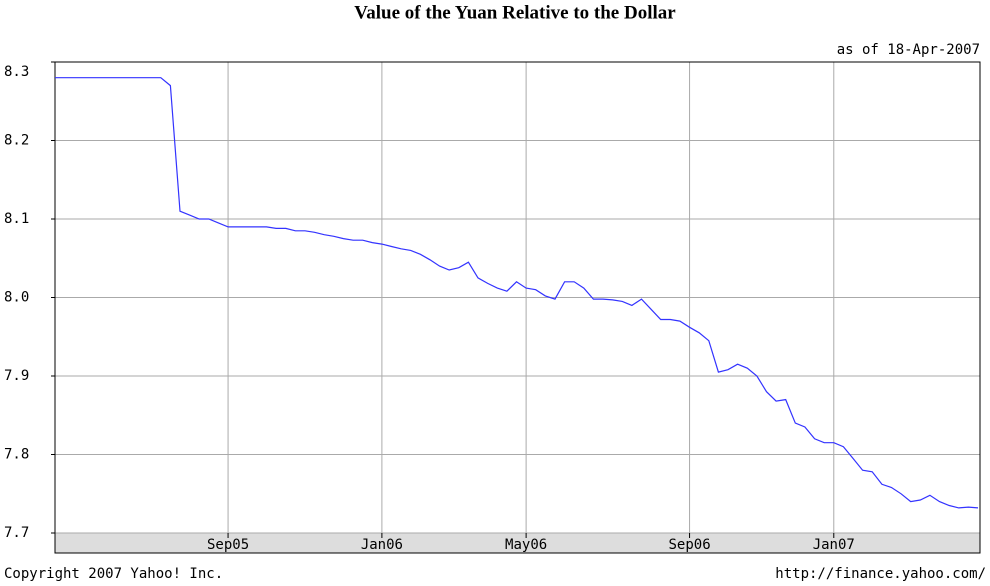 This screenshot has width=990, height=586. Describe the element at coordinates (689, 545) in the screenshot. I see `x-tick-label: Sep06` at that location.